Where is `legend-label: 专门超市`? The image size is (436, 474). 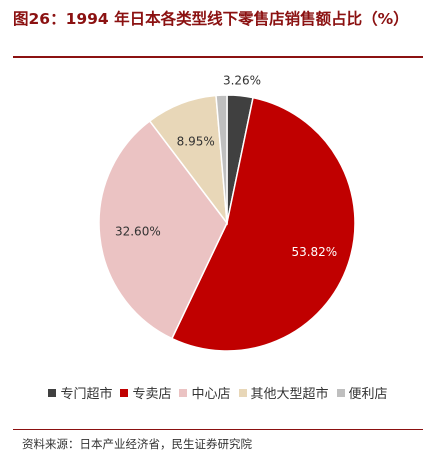 legend-label: 专门超市 is located at coordinates (86, 394).